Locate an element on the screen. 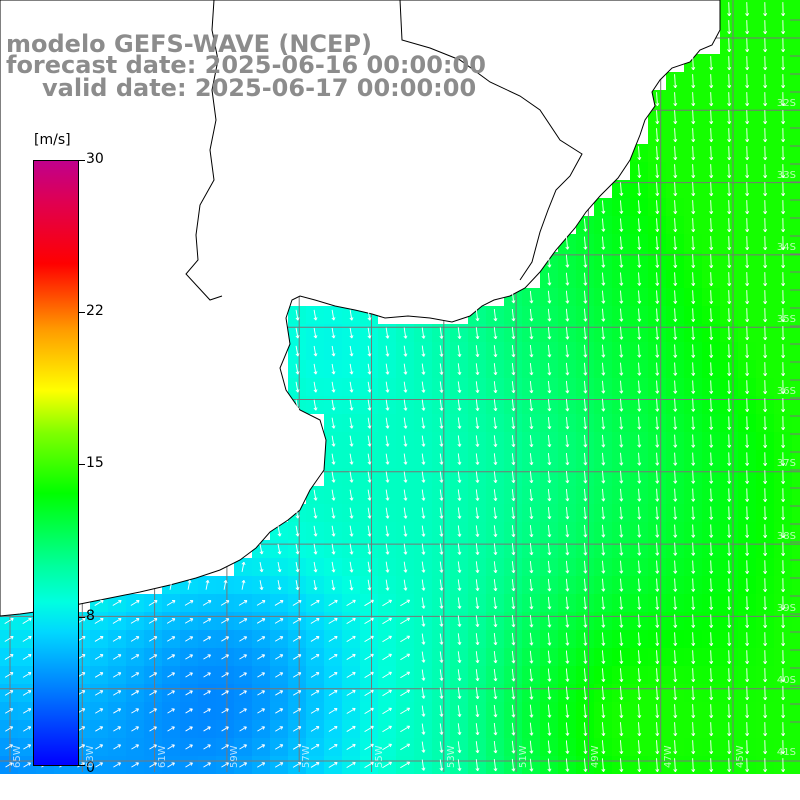  lon-label: 59W is located at coordinates (234, 756).